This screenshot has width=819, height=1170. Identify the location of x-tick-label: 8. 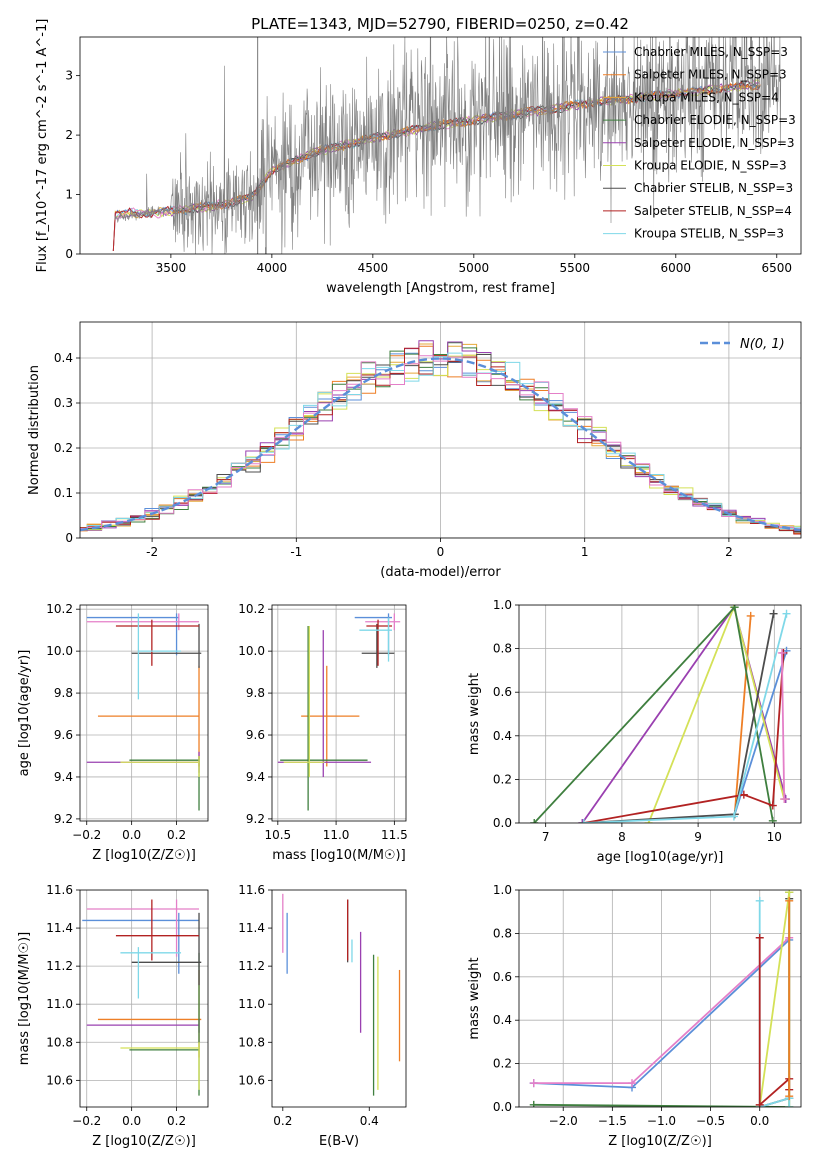
(622, 837).